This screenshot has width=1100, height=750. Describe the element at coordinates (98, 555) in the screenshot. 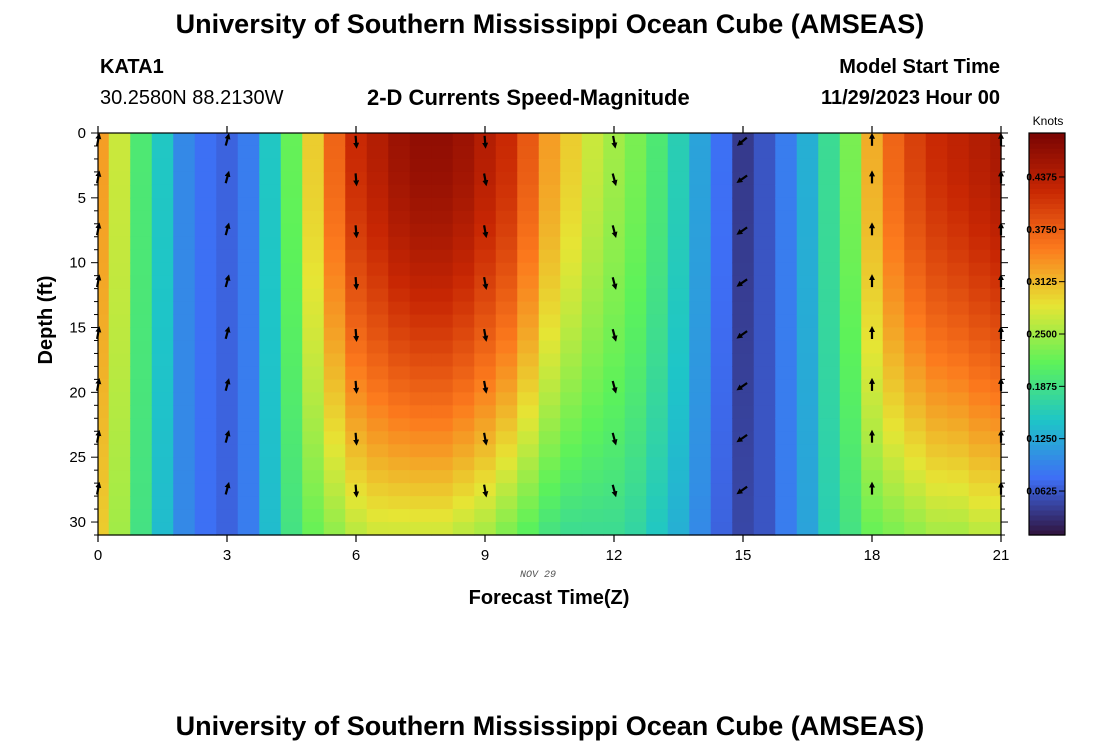

I see `x-tick-label: 0` at that location.